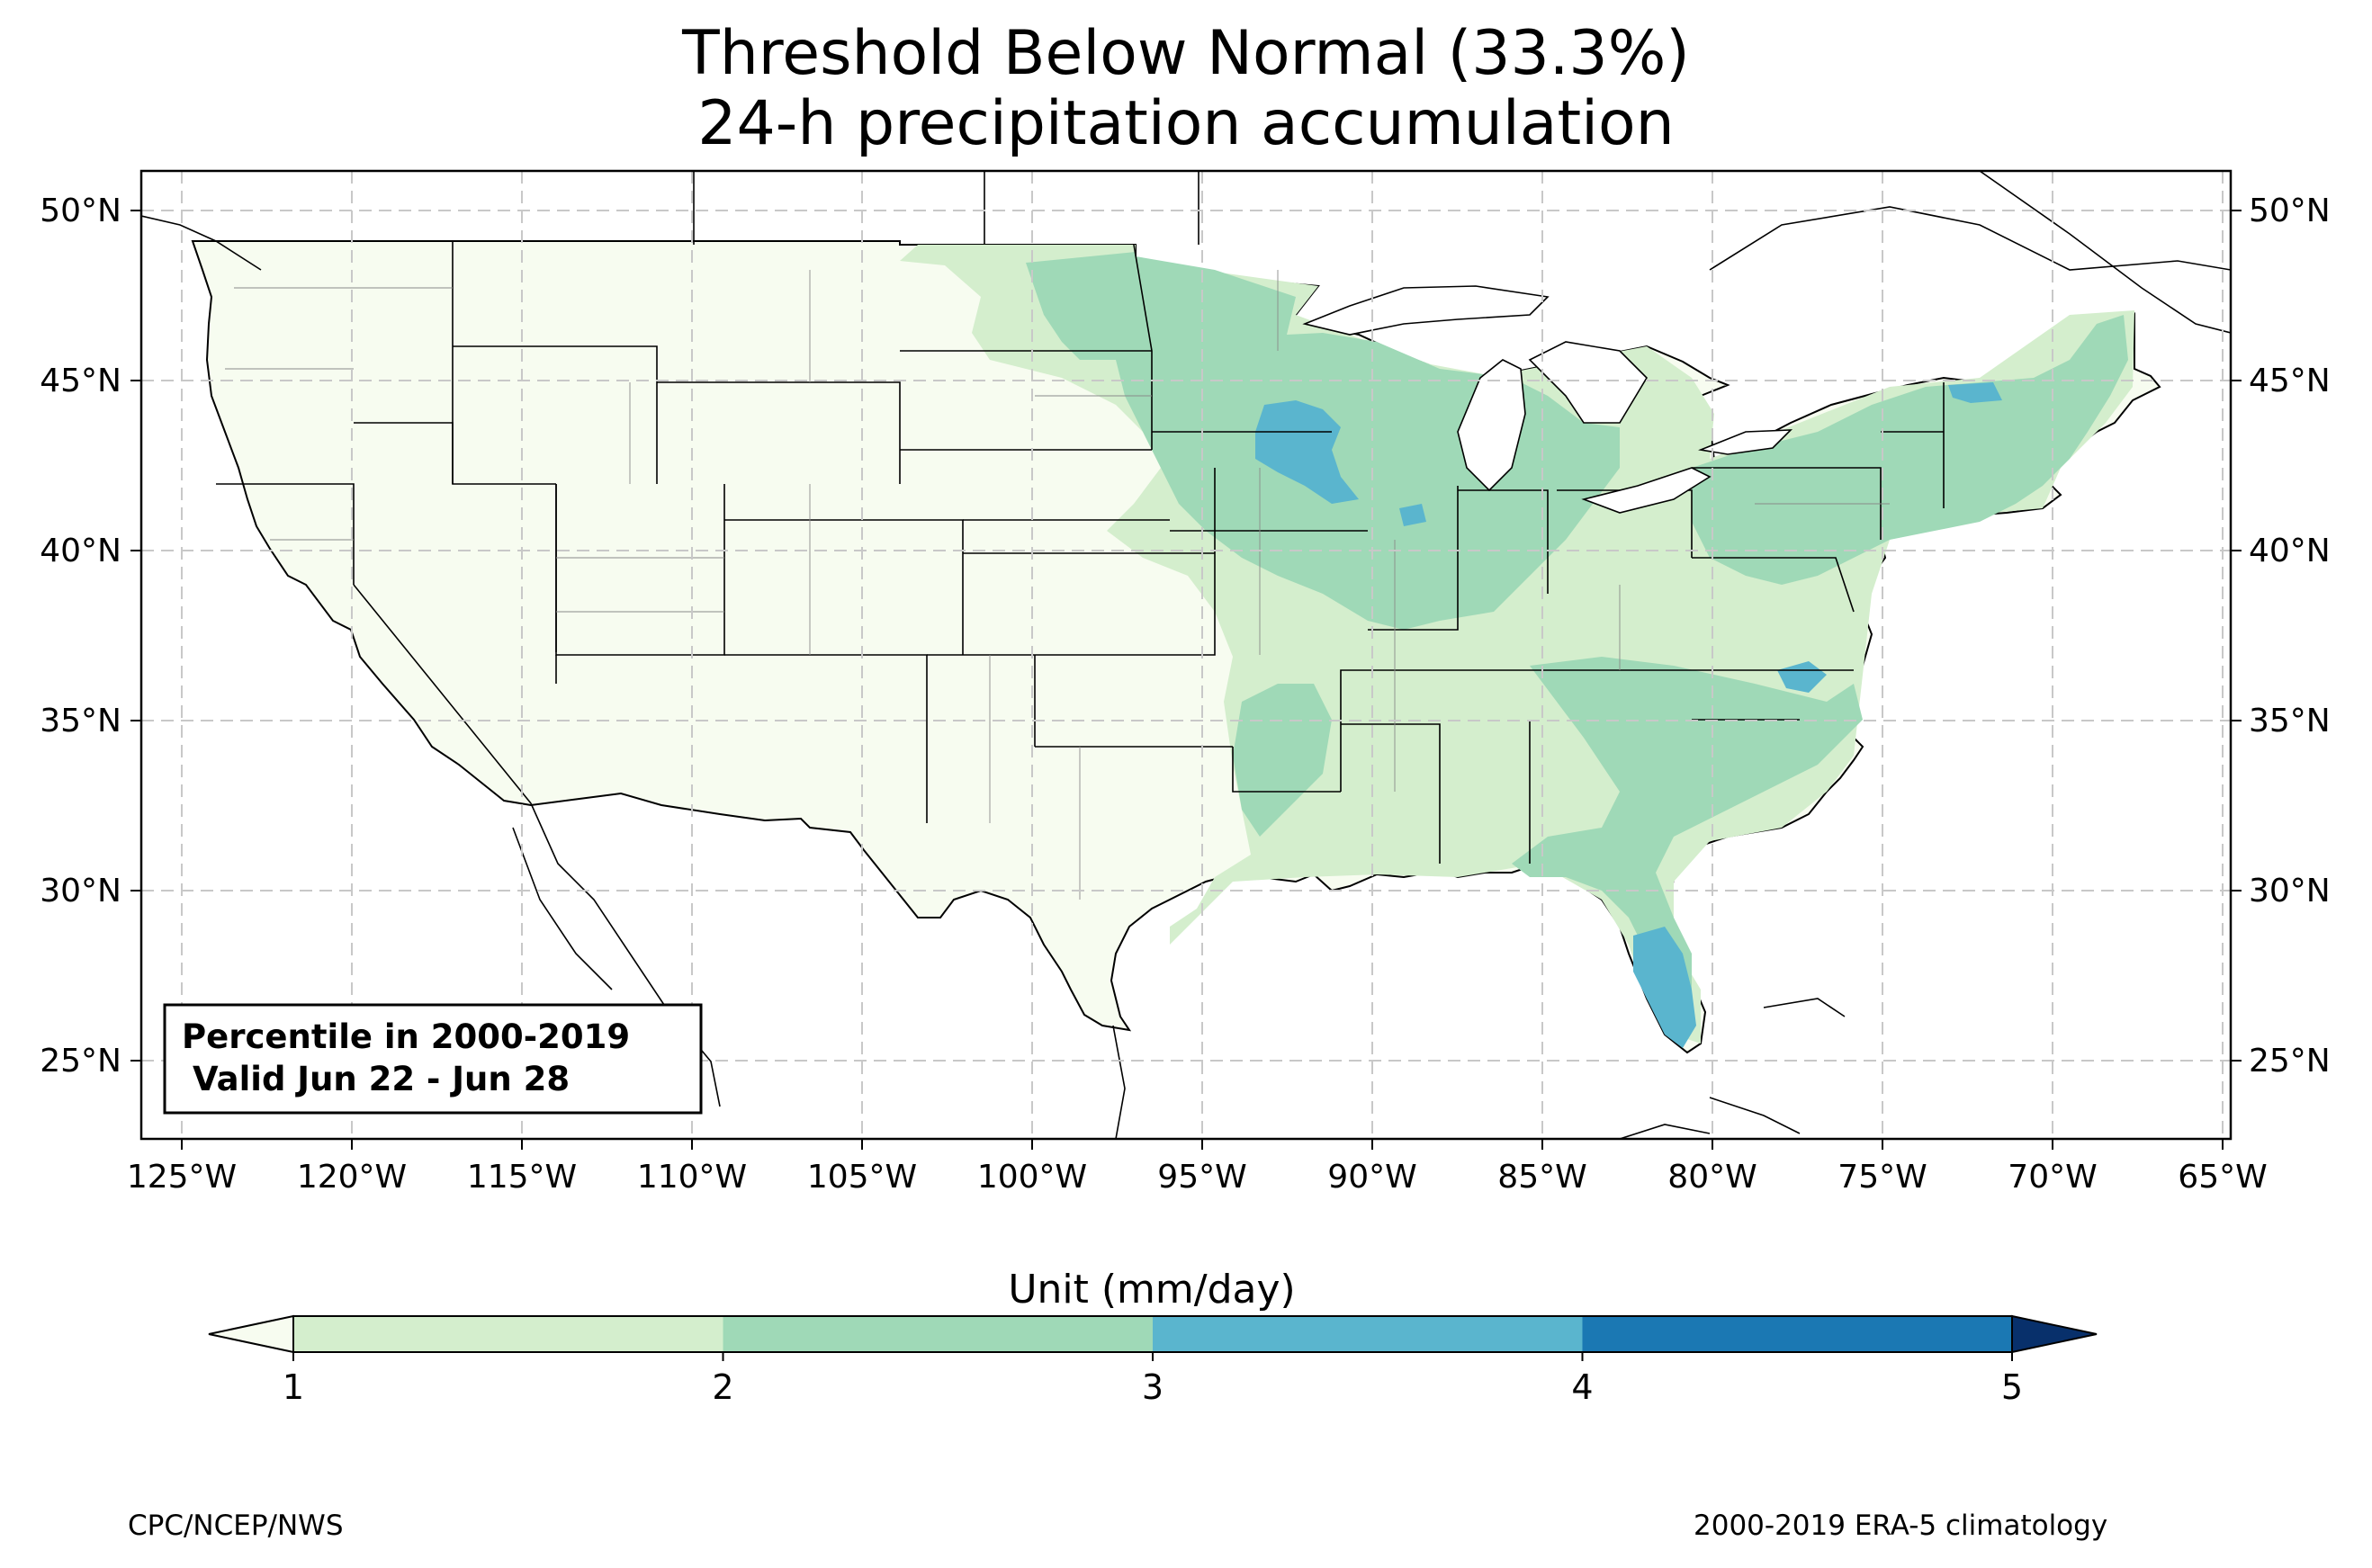  I want to click on lon-tick-label: 95°W, so click(1202, 1177).